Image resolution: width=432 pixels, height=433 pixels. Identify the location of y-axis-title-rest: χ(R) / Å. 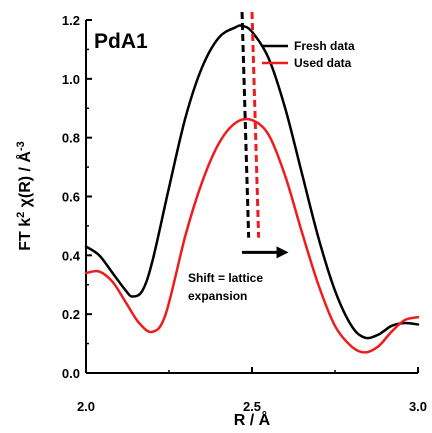
(24, 181).